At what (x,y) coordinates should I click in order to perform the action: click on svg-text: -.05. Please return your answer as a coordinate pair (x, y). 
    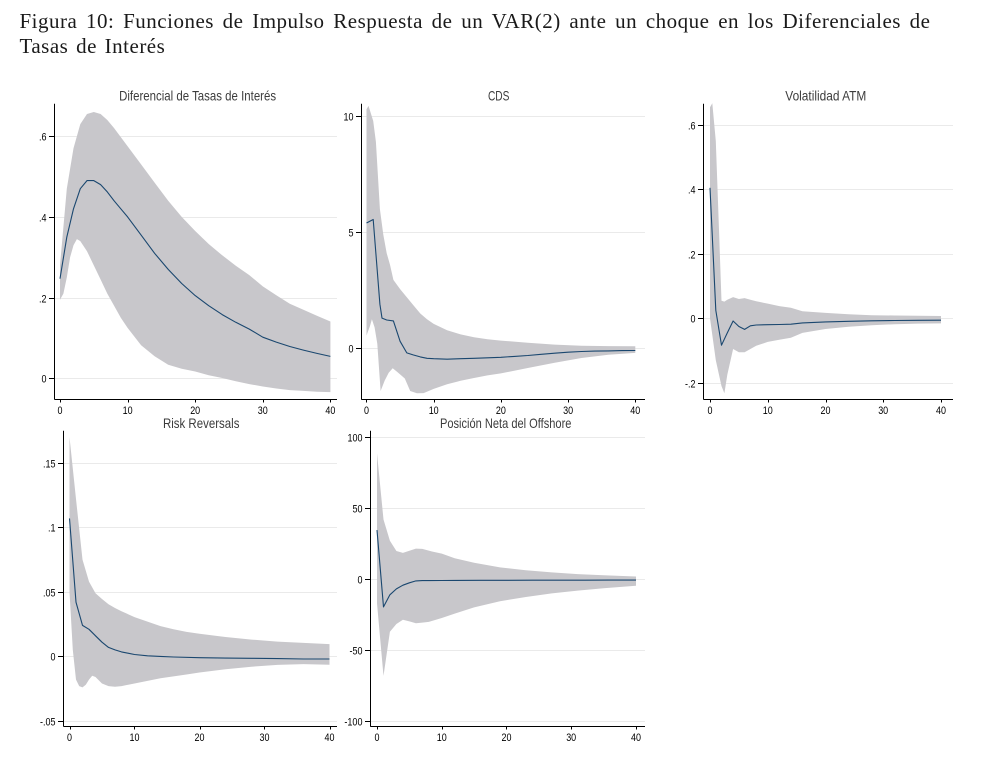
    Looking at the image, I should click on (48, 722).